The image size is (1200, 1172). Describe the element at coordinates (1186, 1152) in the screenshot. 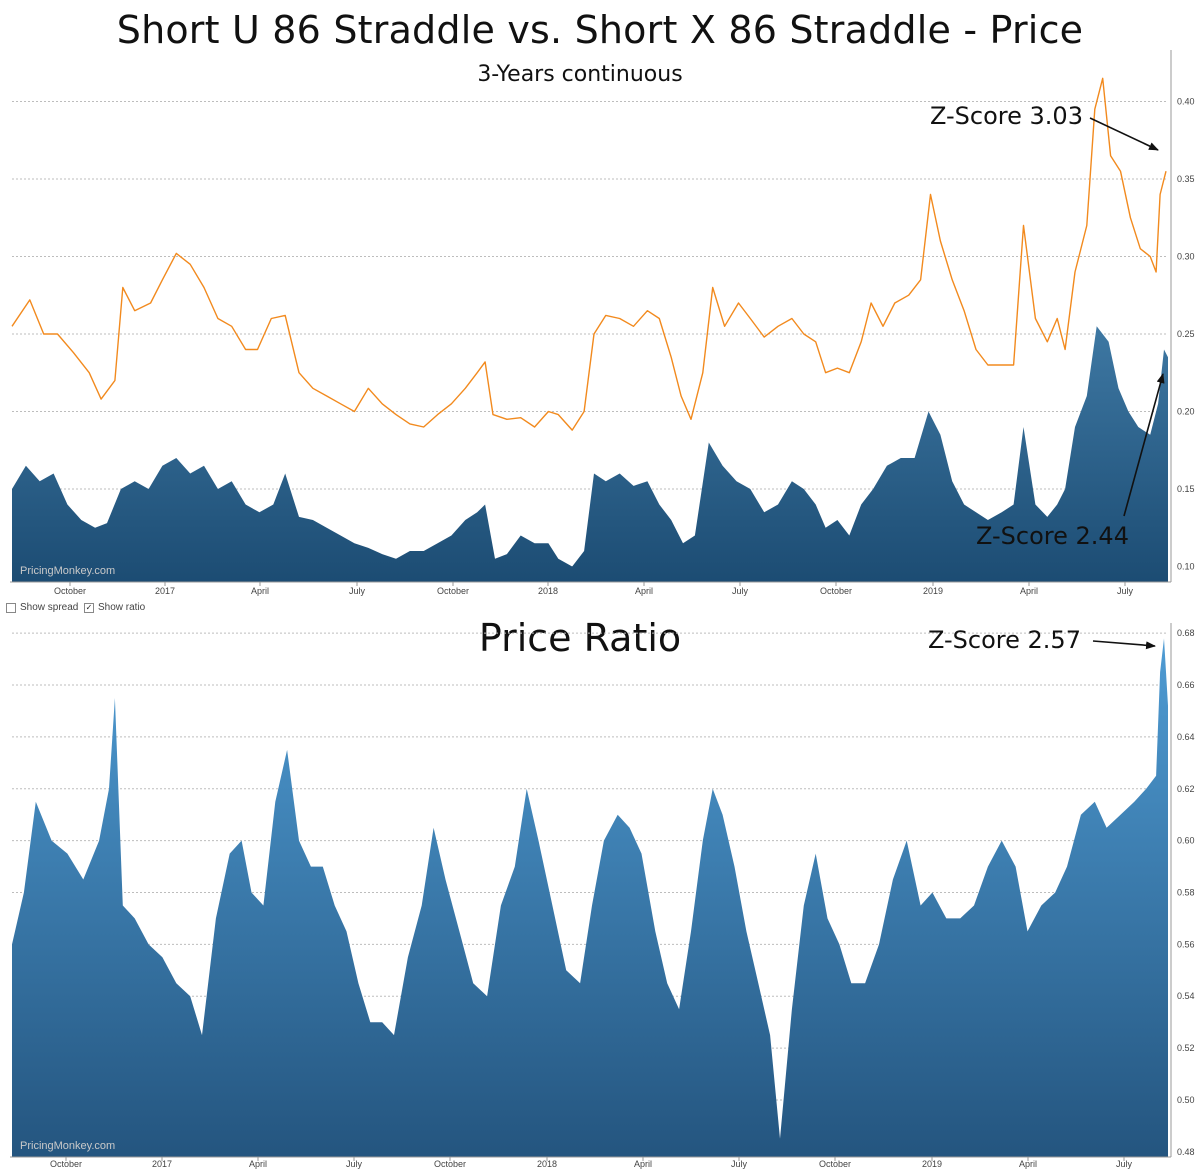

I see `ratio-y-tick-label: 0.48` at that location.